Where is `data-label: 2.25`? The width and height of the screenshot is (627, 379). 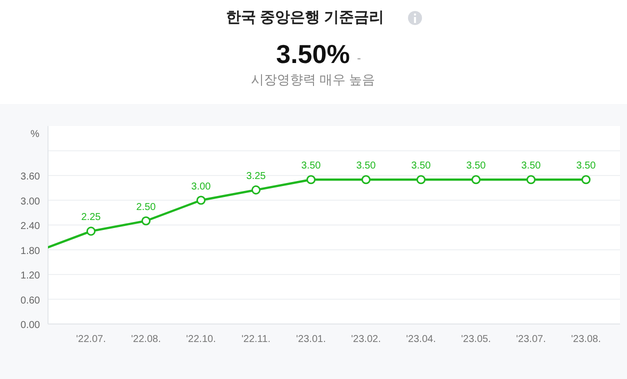
data-label: 2.25 is located at coordinates (91, 218).